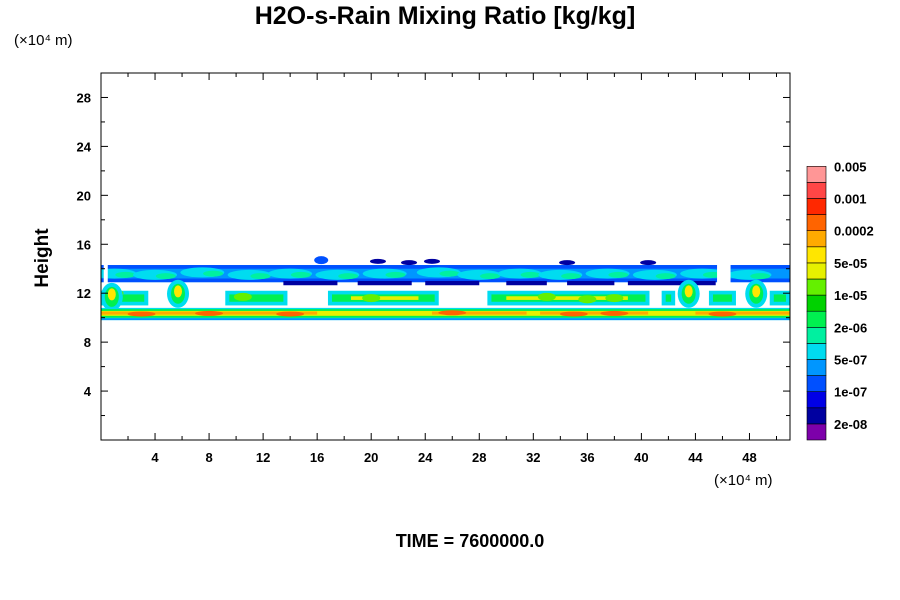 This screenshot has width=900, height=600. I want to click on x-tick-label: 20, so click(371, 457).